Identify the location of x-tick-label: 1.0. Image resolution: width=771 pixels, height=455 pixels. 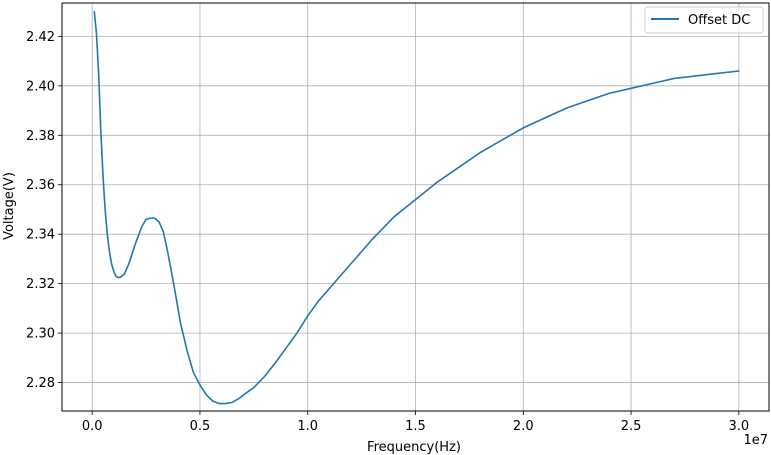
(307, 426).